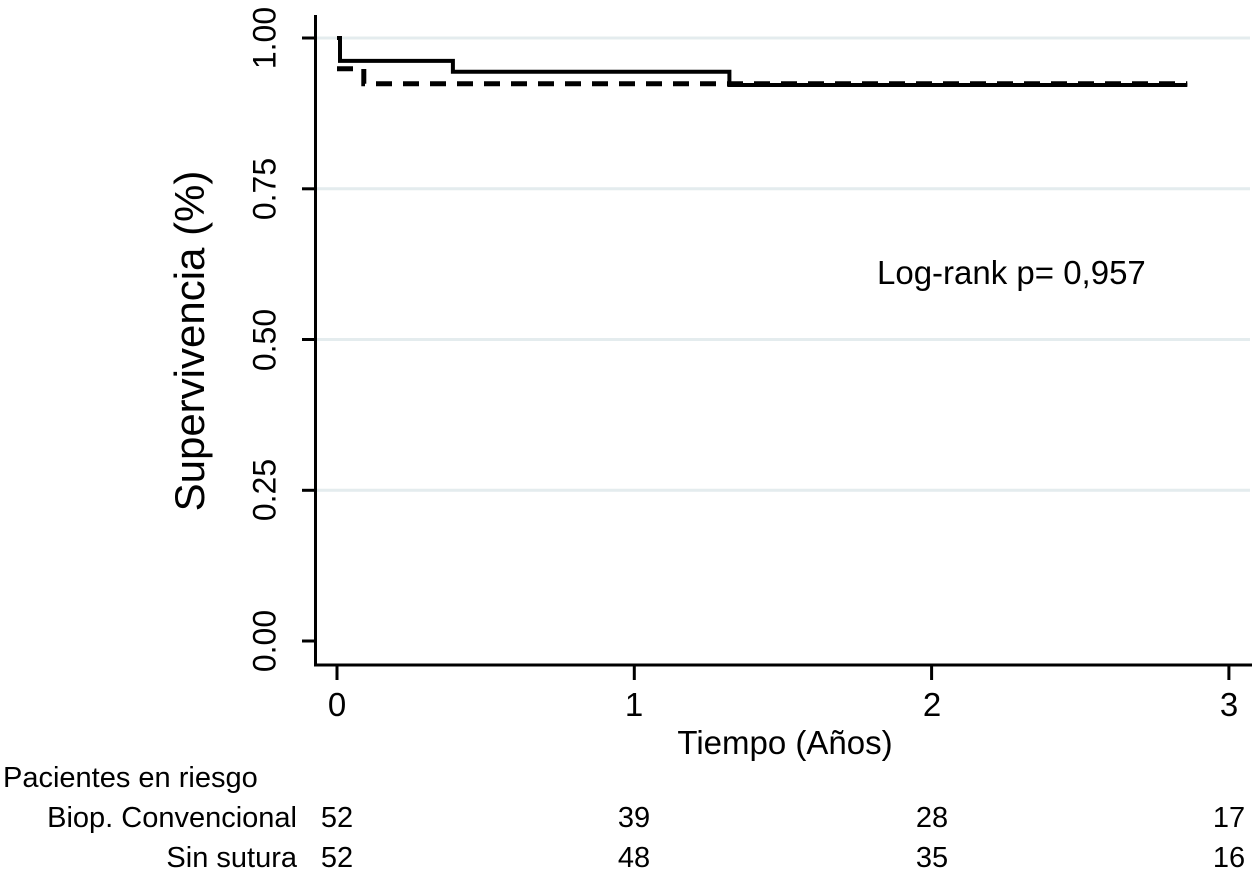  I want to click on y-tick-label: 0.50, so click(264, 340).